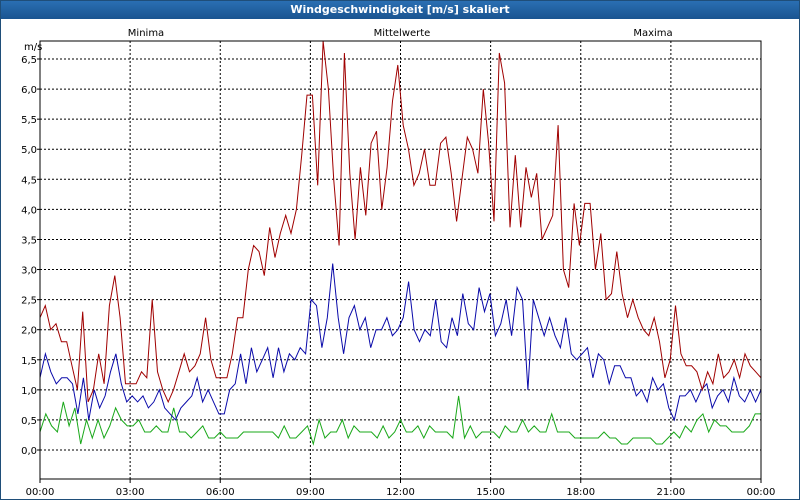 The image size is (800, 500). Describe the element at coordinates (130, 492) in the screenshot. I see `x-tick-time: 03:00` at that location.